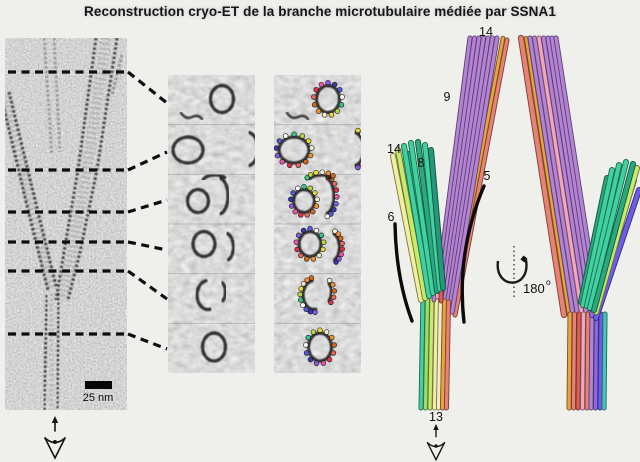 This screenshot has width=640, height=462. I want to click on label-13: 13, so click(436, 417).